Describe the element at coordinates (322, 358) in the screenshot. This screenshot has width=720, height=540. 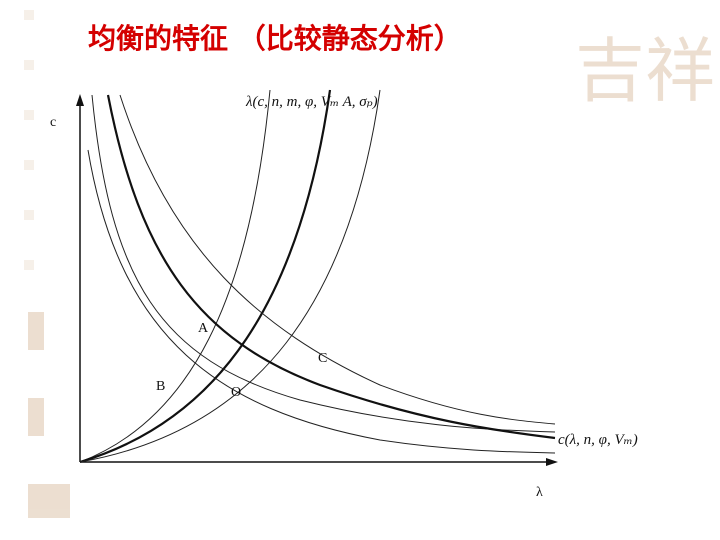
I see `point-label: C` at that location.